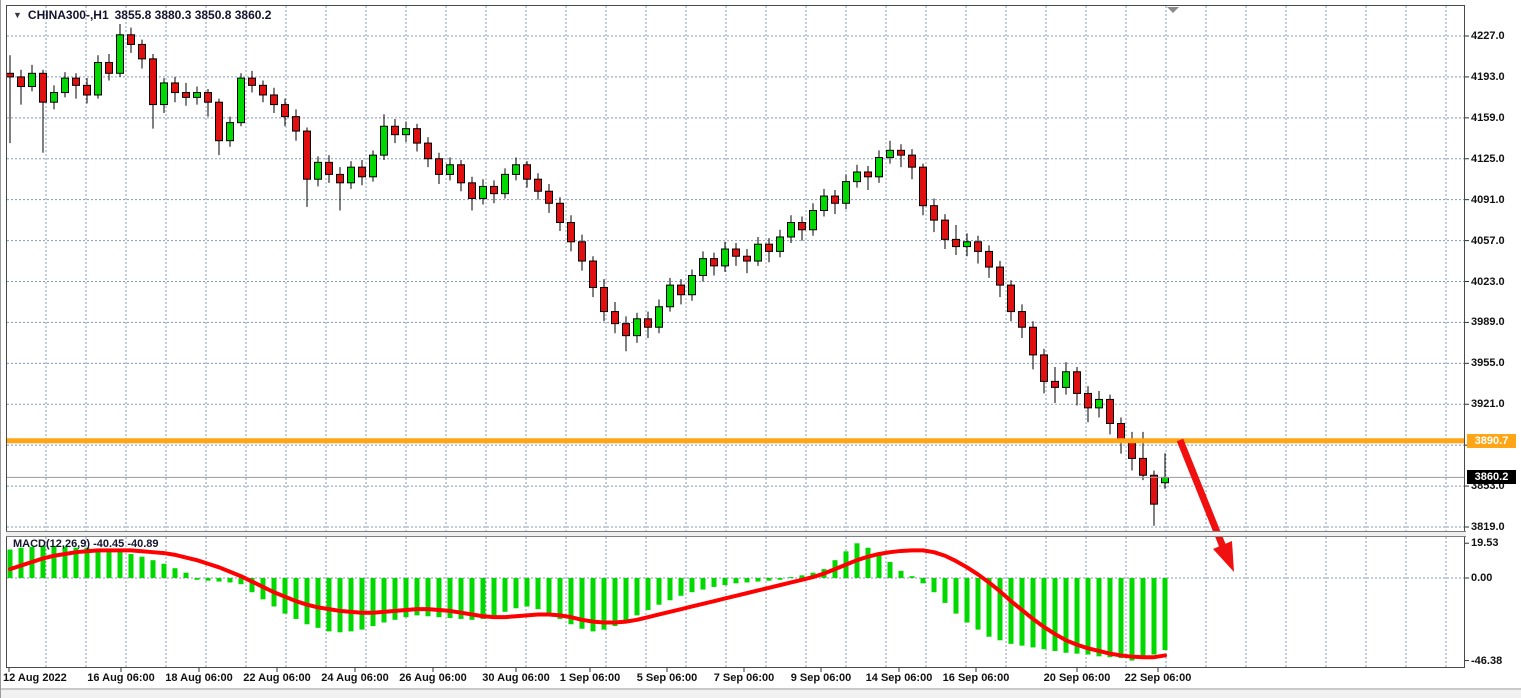 Image resolution: width=1521 pixels, height=698 pixels. Describe the element at coordinates (277, 678) in the screenshot. I see `time-axis-label: 22 Aug 06:00` at that location.